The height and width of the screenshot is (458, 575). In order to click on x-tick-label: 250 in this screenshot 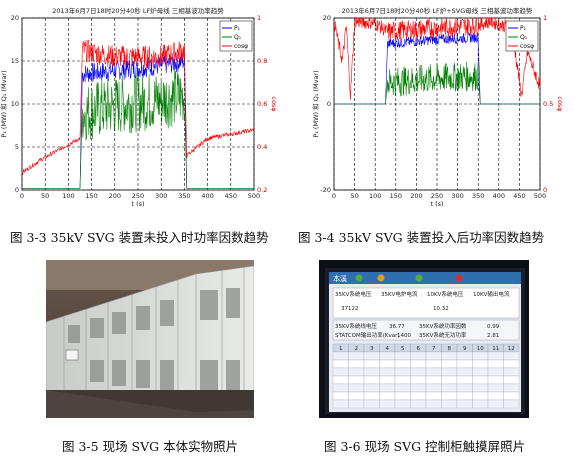, I will do `click(138, 196)`.